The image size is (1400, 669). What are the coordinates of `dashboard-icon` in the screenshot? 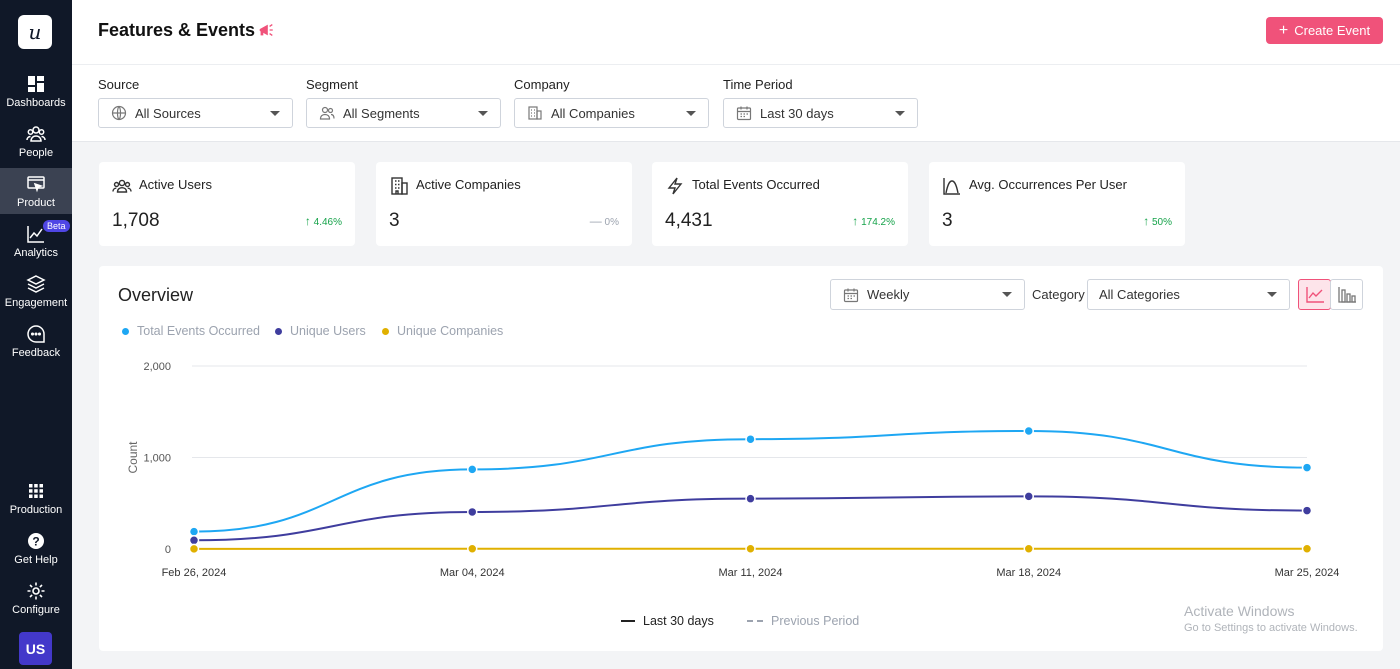 It's located at (36, 84).